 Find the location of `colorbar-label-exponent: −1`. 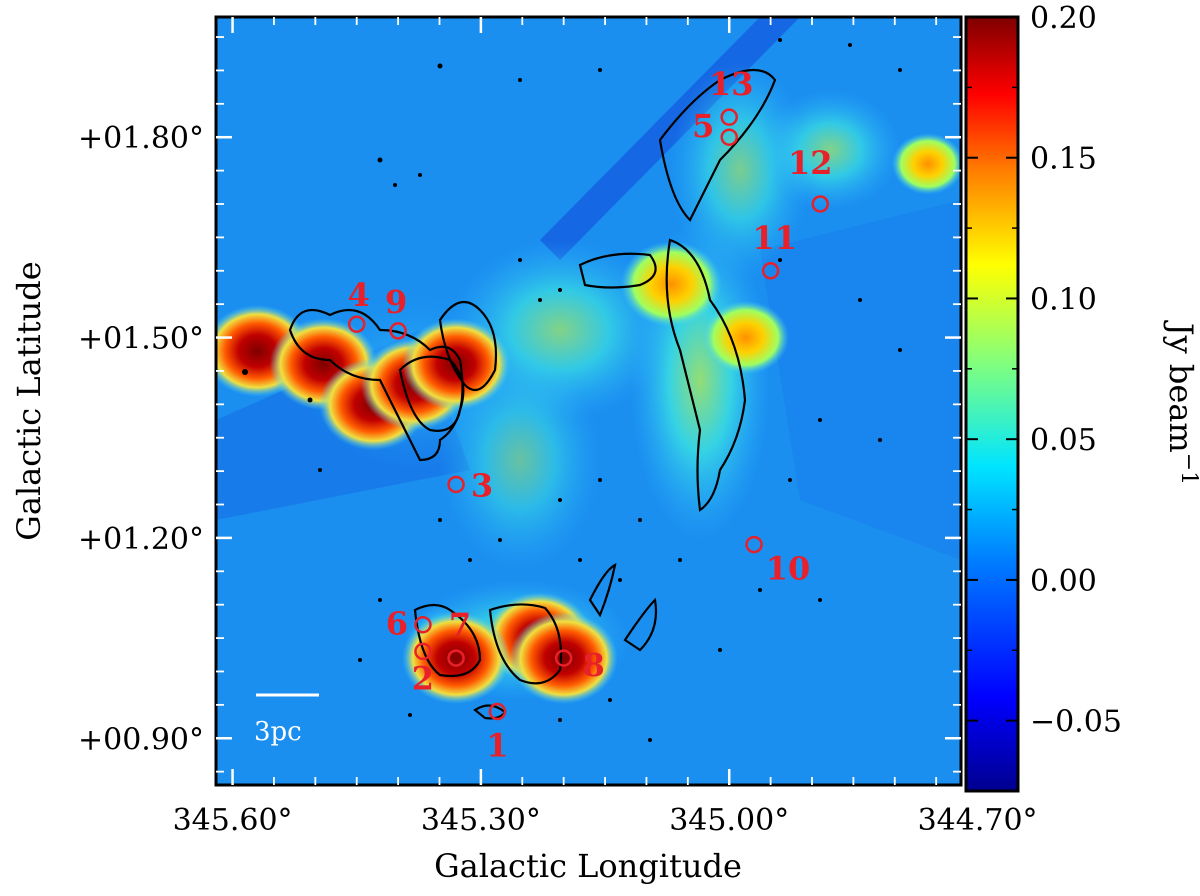

colorbar-label-exponent: −1 is located at coordinates (1188, 469).